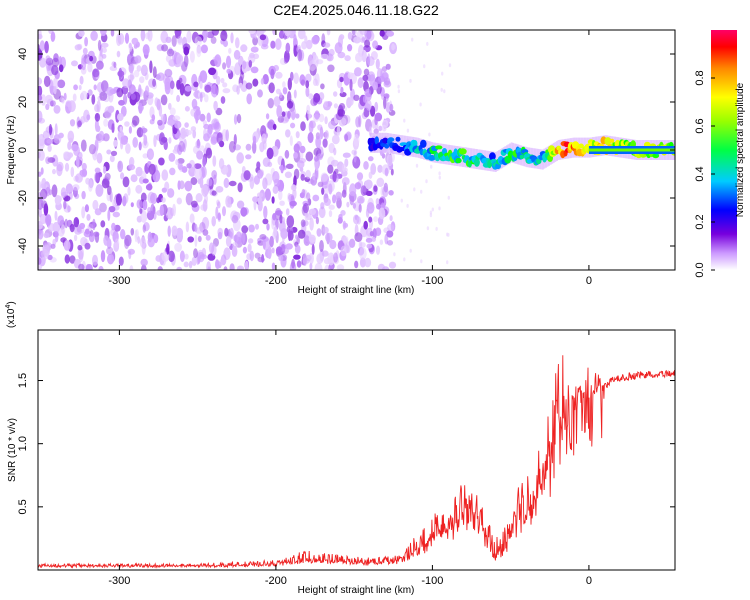 This screenshot has height=600, width=750. What do you see at coordinates (11, 302) in the screenshot?
I see `snr-y-multiplier-close: )` at bounding box center [11, 302].